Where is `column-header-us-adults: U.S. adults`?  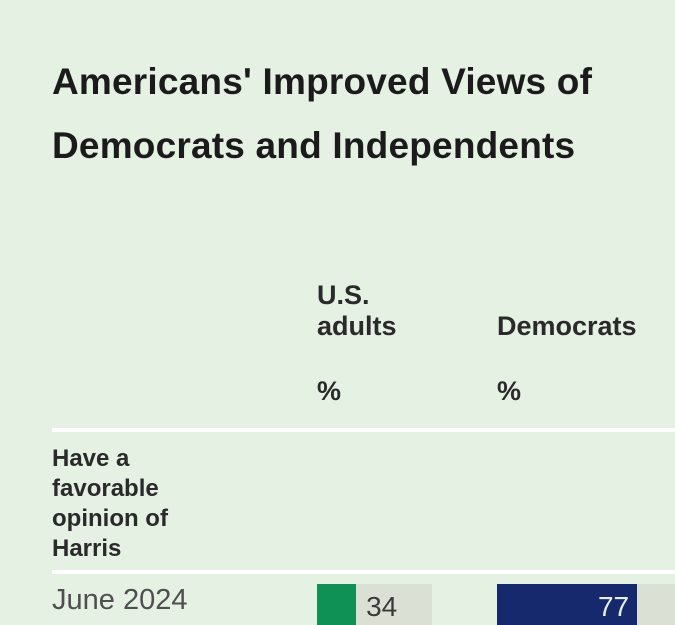
column-header-us-adults: U.S. adults is located at coordinates (357, 310).